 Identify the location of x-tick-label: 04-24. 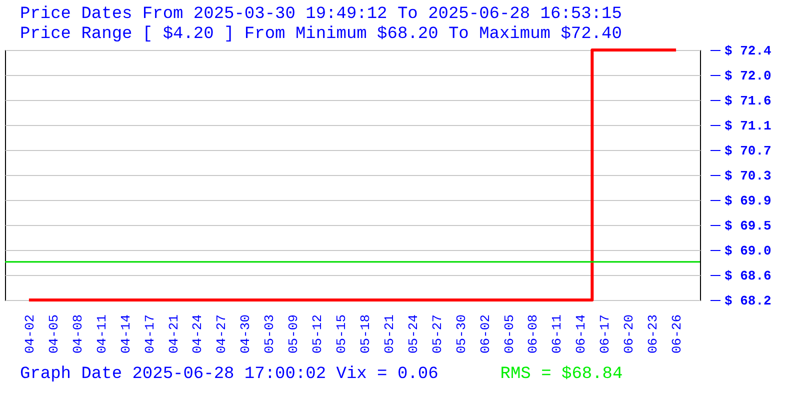
(198, 334).